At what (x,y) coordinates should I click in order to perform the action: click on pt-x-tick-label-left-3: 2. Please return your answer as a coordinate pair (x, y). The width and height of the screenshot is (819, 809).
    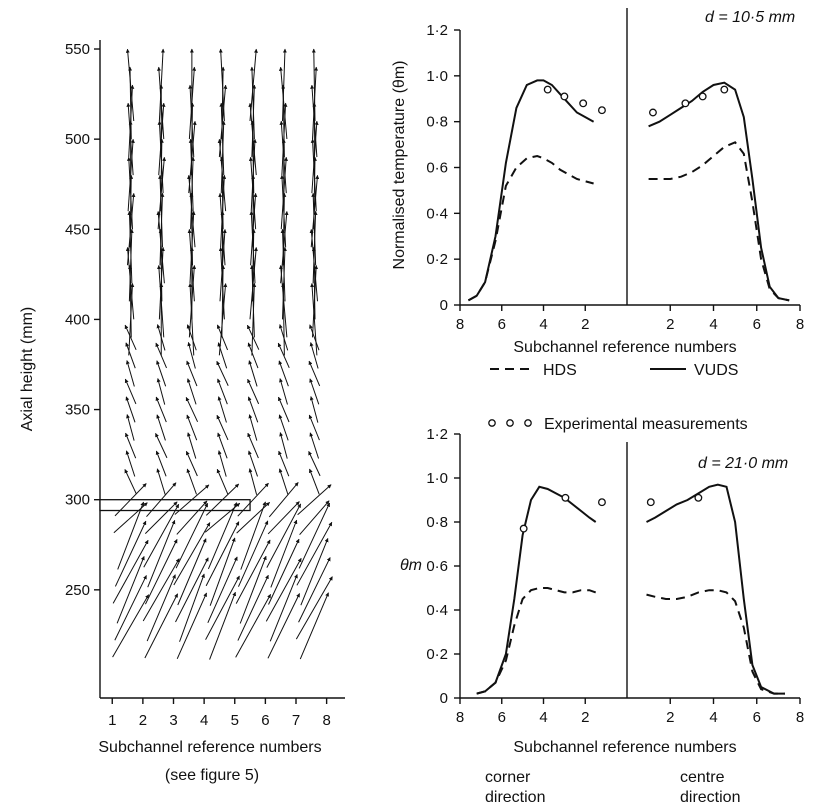
    Looking at the image, I should click on (585, 324).